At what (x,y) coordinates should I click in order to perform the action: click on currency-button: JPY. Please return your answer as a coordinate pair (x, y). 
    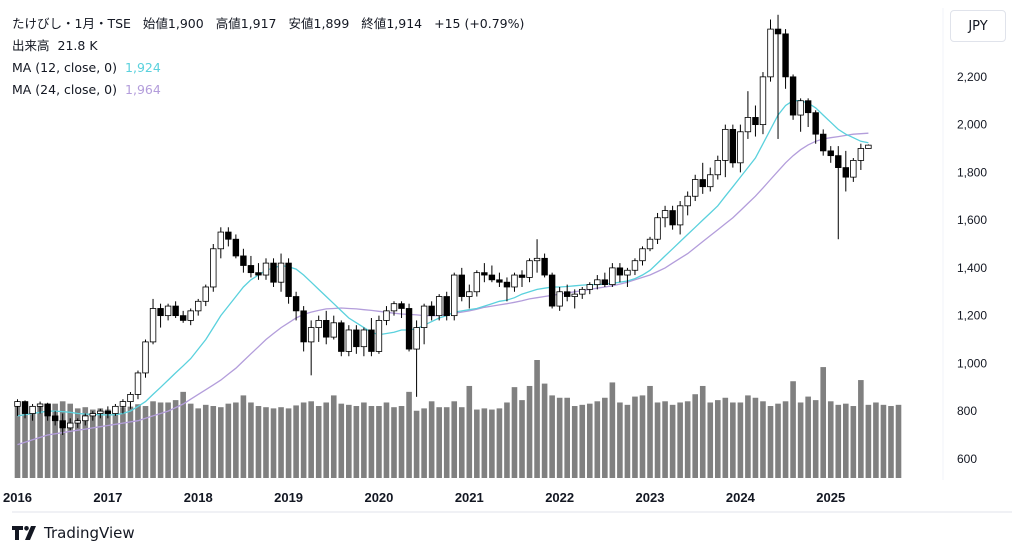
    Looking at the image, I should click on (978, 26).